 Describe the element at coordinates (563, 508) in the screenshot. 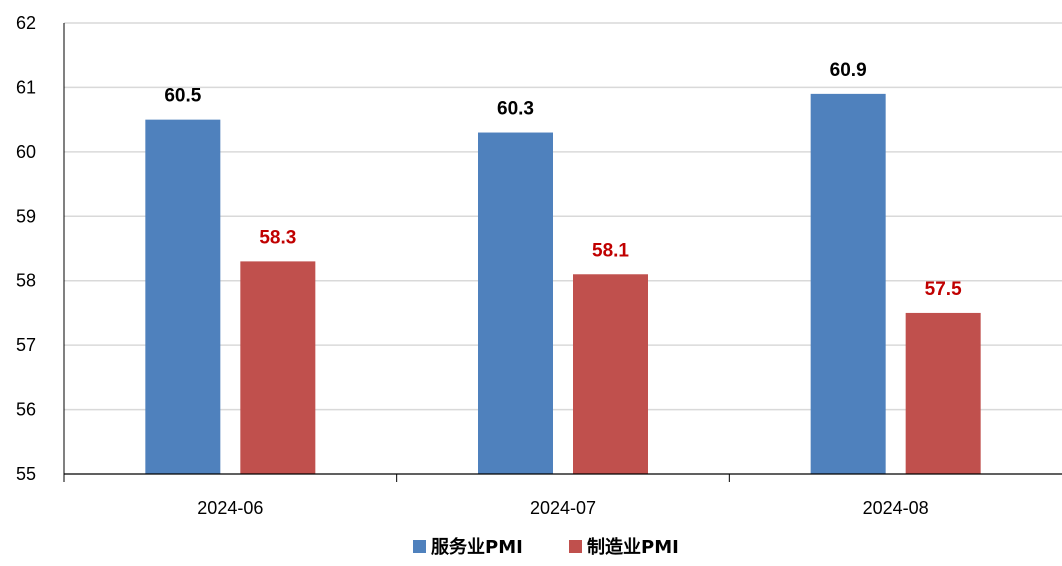

I see `x-tick-label: 2024-07` at that location.